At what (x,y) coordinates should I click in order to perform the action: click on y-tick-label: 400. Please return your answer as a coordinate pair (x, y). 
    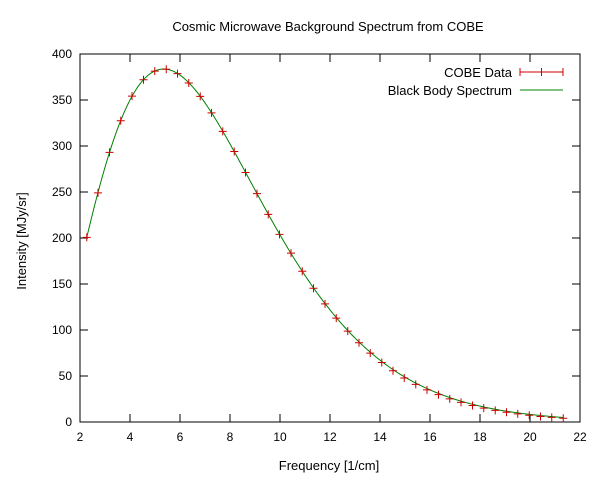
    Looking at the image, I should click on (62, 54).